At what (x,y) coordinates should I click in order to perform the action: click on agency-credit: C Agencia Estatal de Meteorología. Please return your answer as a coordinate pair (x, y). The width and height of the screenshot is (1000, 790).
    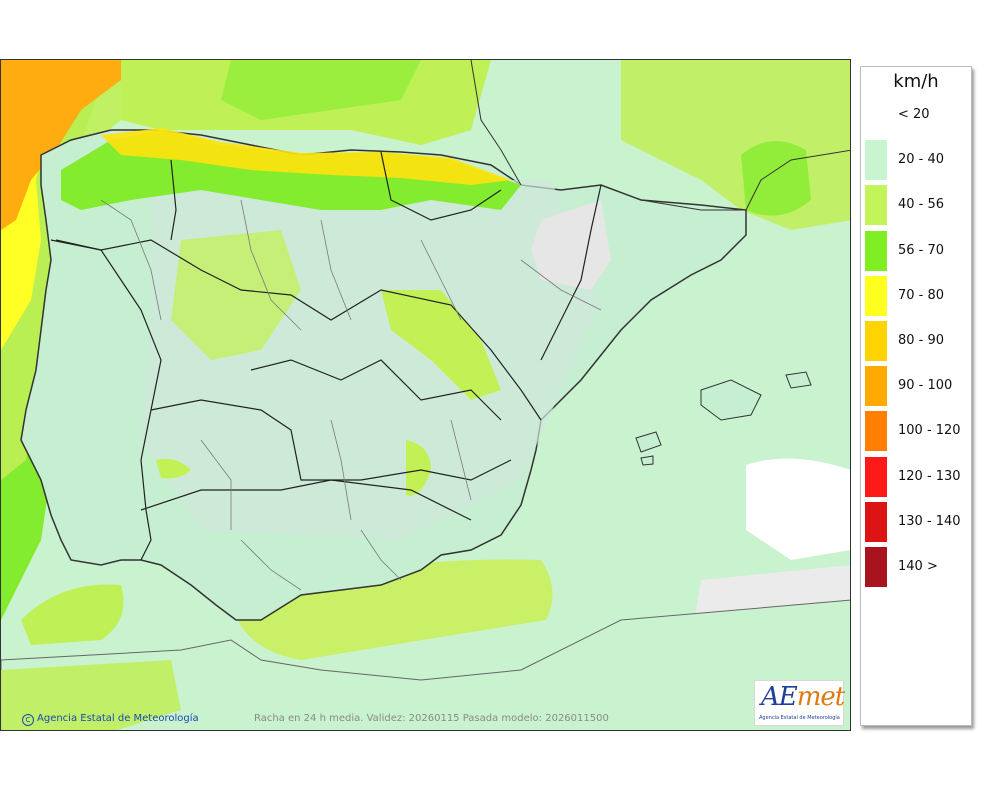
    Looking at the image, I should click on (110, 719).